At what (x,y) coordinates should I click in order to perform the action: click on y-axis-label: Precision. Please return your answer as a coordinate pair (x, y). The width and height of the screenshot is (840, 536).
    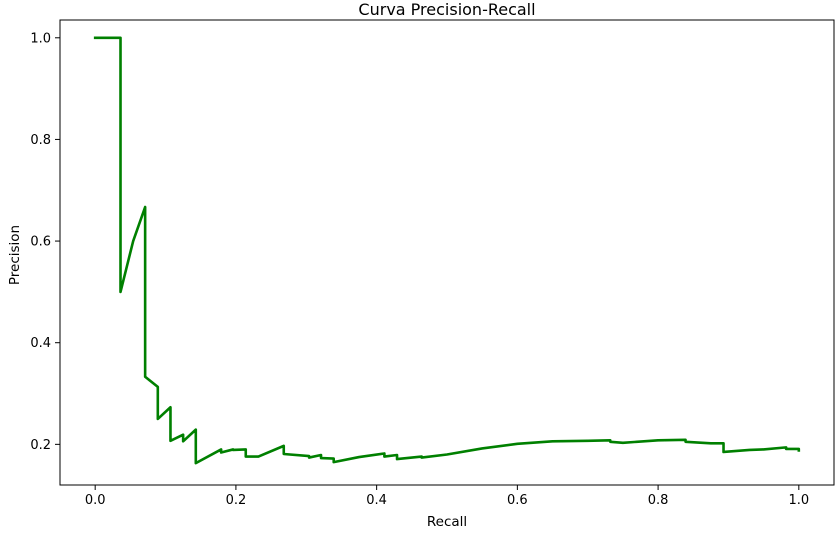
    Looking at the image, I should click on (15, 255).